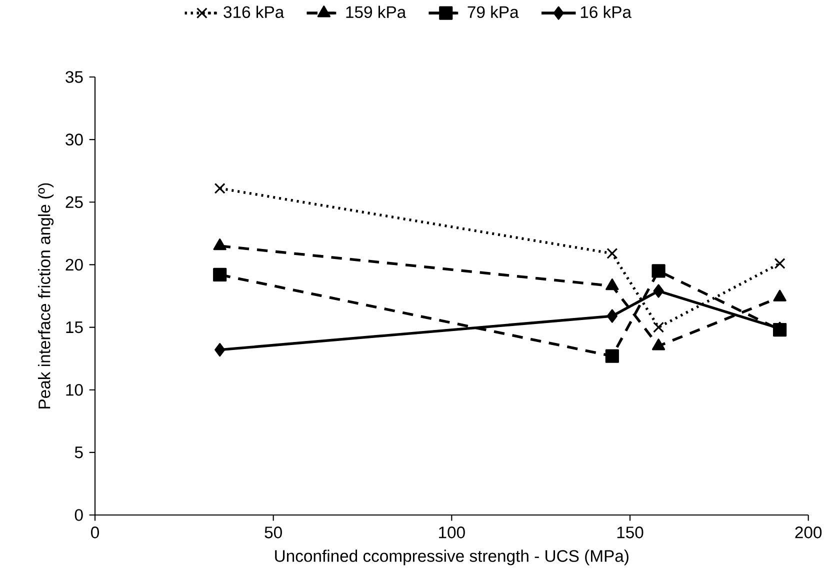  What do you see at coordinates (606, 12) in the screenshot?
I see `legend-label: 16 kPa` at bounding box center [606, 12].